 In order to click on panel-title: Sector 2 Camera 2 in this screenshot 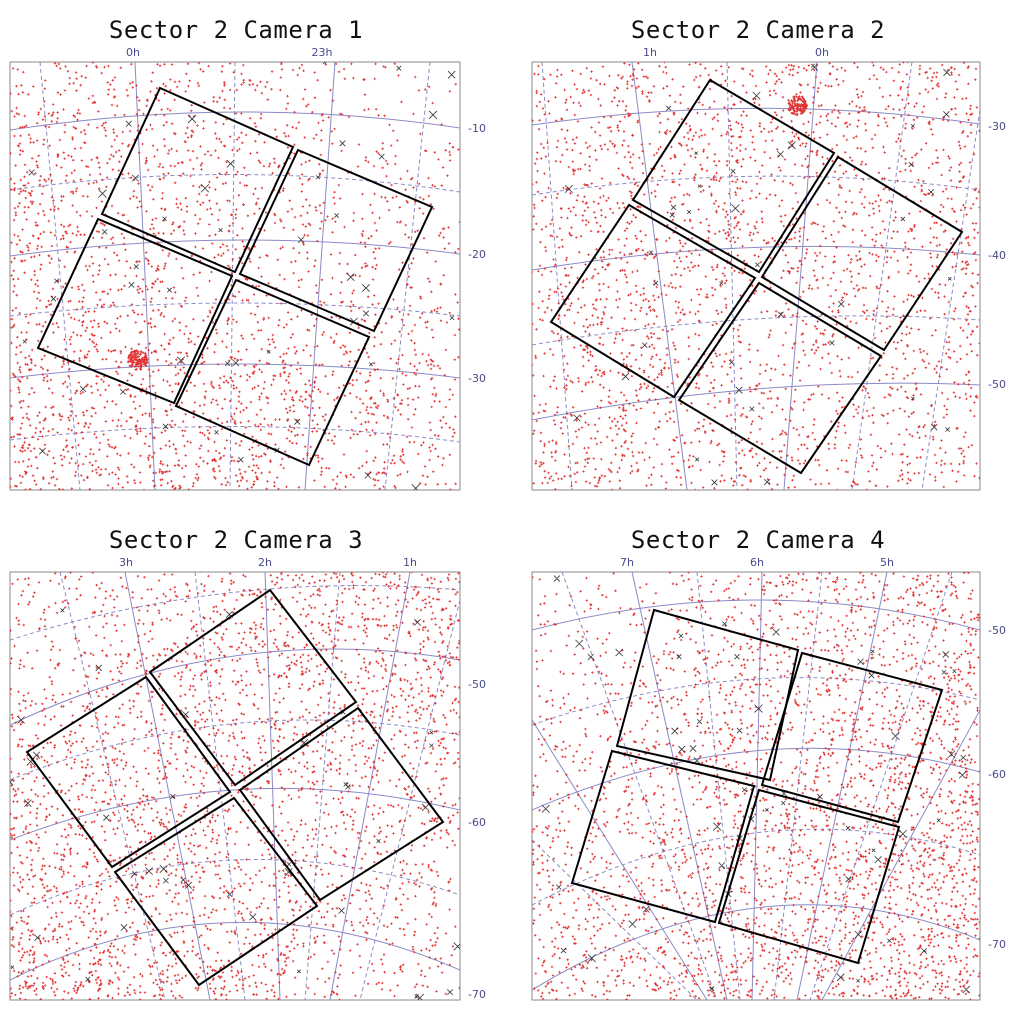, I will do `click(758, 30)`.